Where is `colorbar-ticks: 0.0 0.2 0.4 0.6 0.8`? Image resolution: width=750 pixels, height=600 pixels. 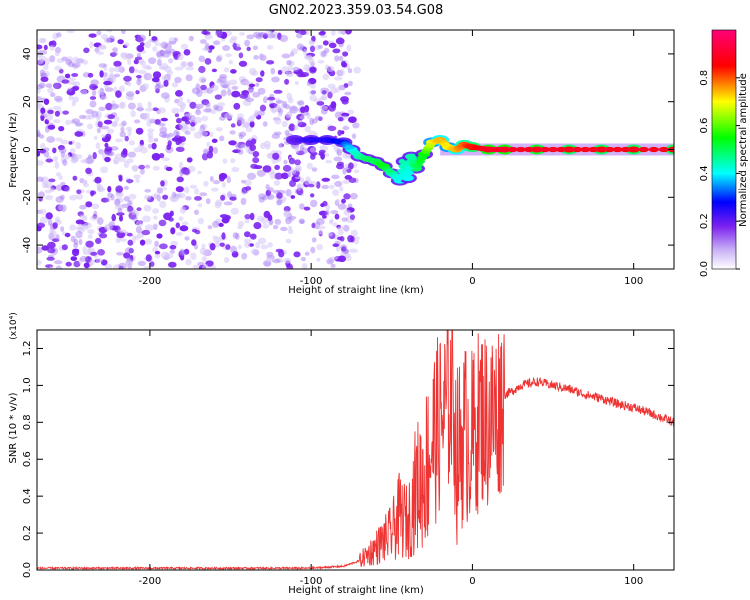
colorbar-ticks: 0.0 0.2 0.4 0.6 0.8 is located at coordinates (719, 173).